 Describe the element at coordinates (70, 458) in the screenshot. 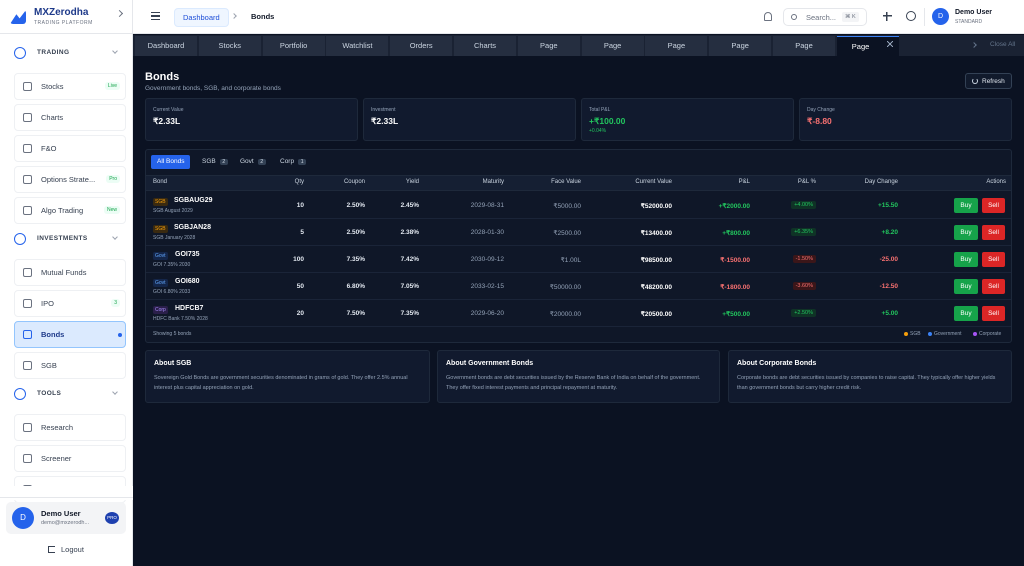

I see `nav-item: Screener` at that location.